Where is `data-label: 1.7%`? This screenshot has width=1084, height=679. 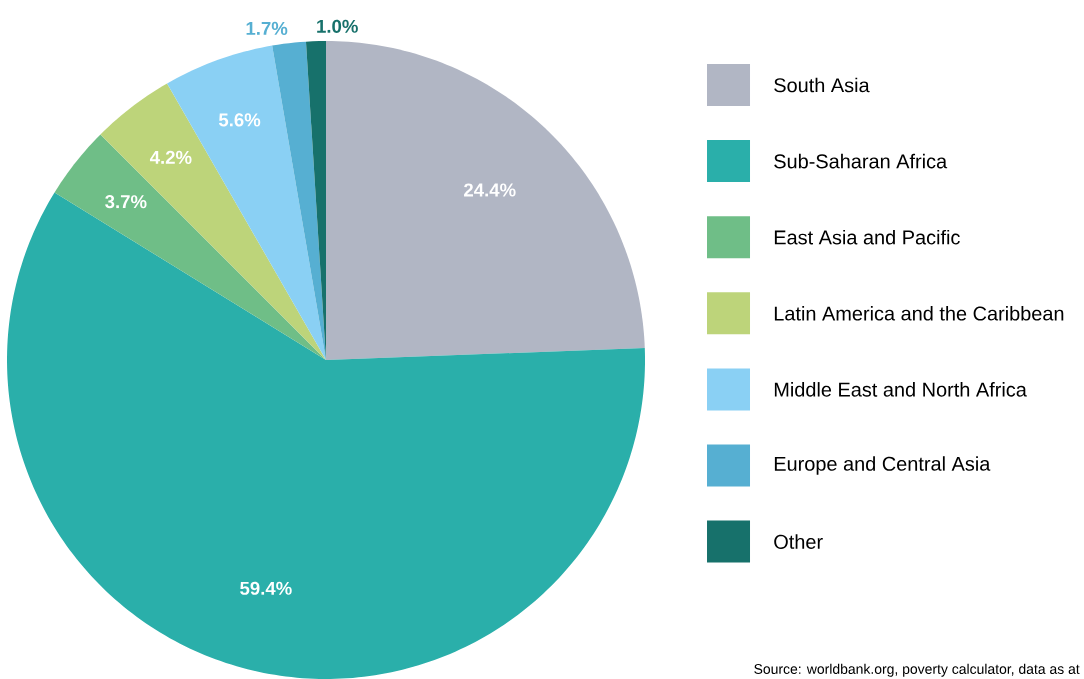
data-label: 1.7% is located at coordinates (267, 28).